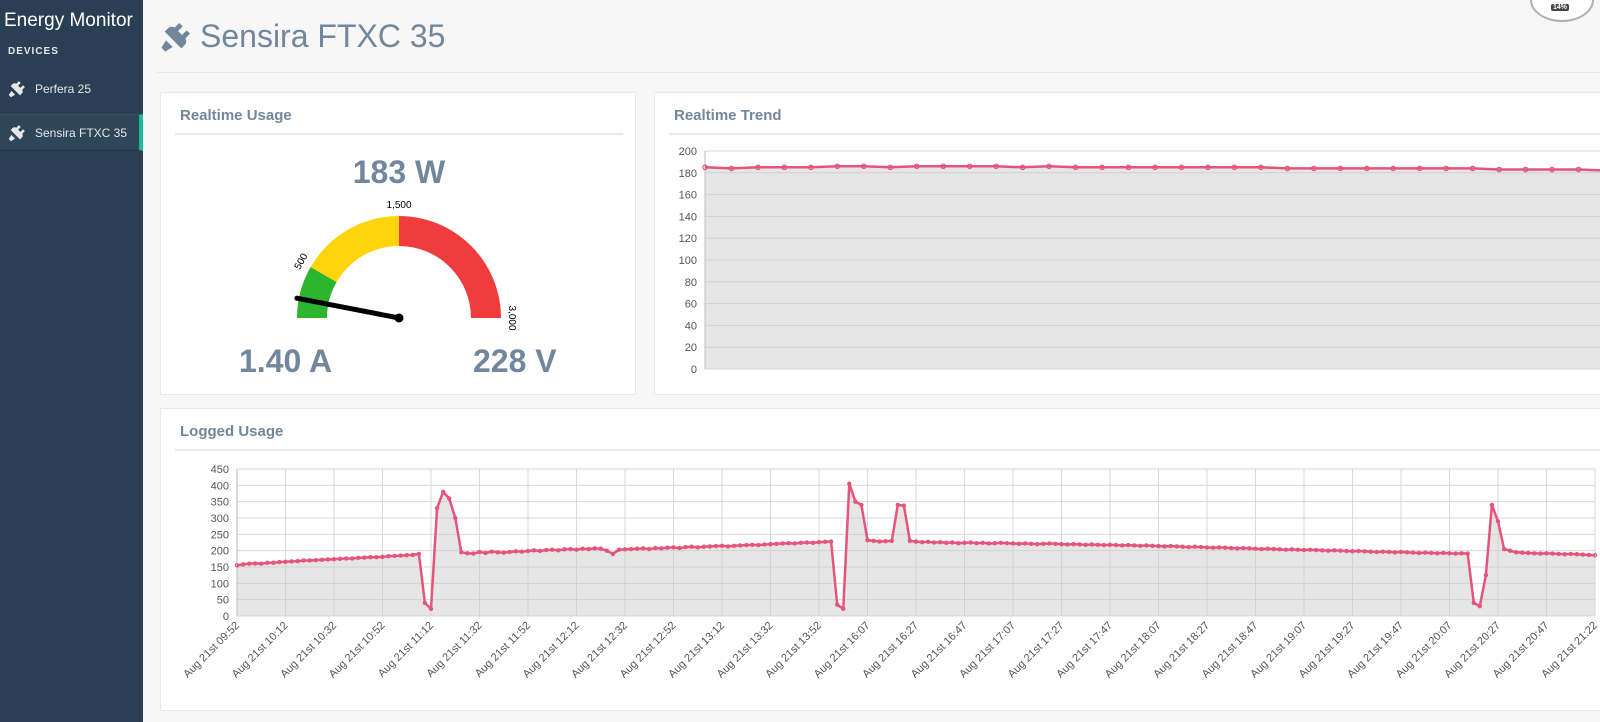 The height and width of the screenshot is (722, 1600). Describe the element at coordinates (511, 317) in the screenshot. I see `gauge-tick-label: 3,000` at that location.